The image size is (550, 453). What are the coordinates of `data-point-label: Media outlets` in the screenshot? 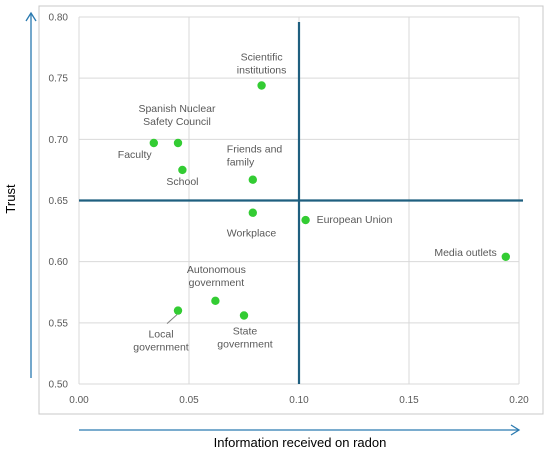 It's located at (465, 253).